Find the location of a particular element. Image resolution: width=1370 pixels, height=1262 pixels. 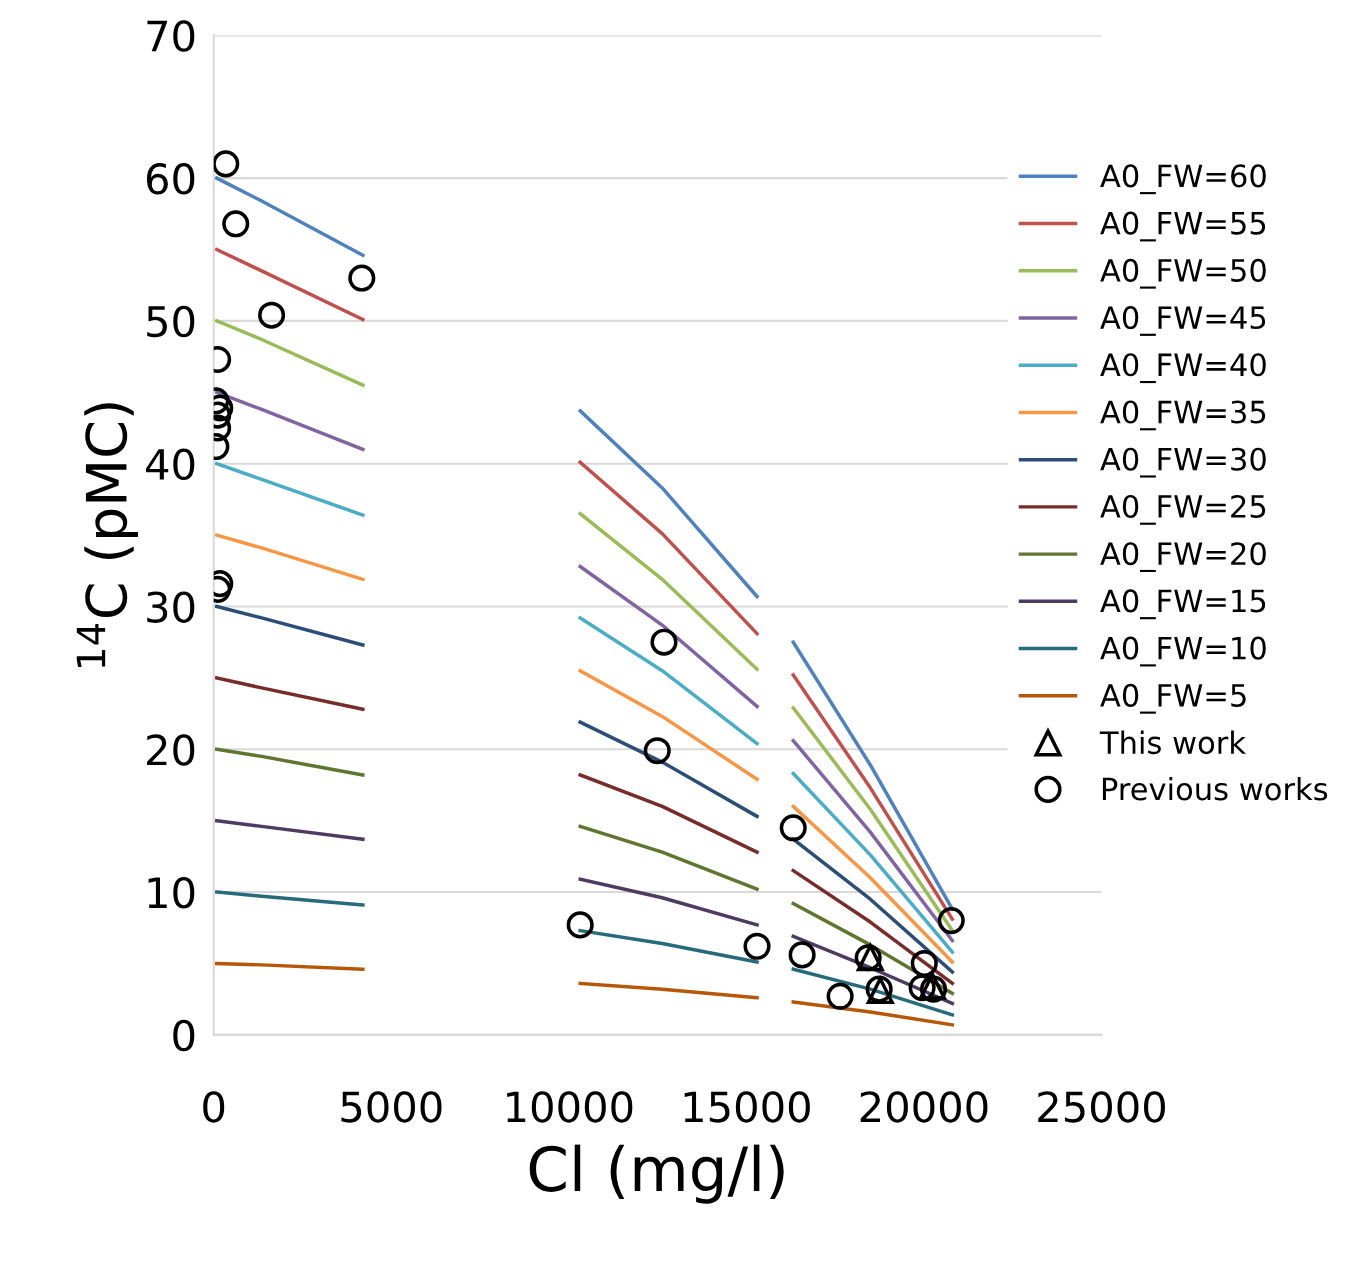

y-tick-label: 20 is located at coordinates (171, 750).